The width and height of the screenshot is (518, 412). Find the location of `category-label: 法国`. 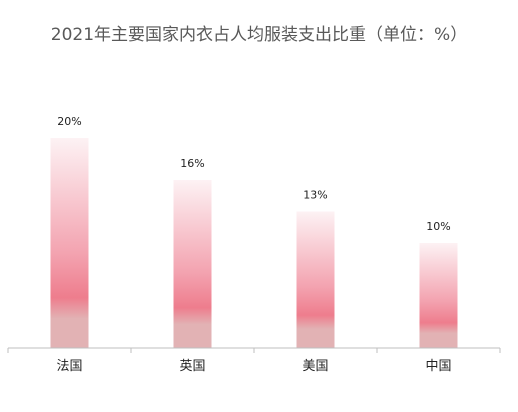

category-label: 法国 is located at coordinates (69, 366).